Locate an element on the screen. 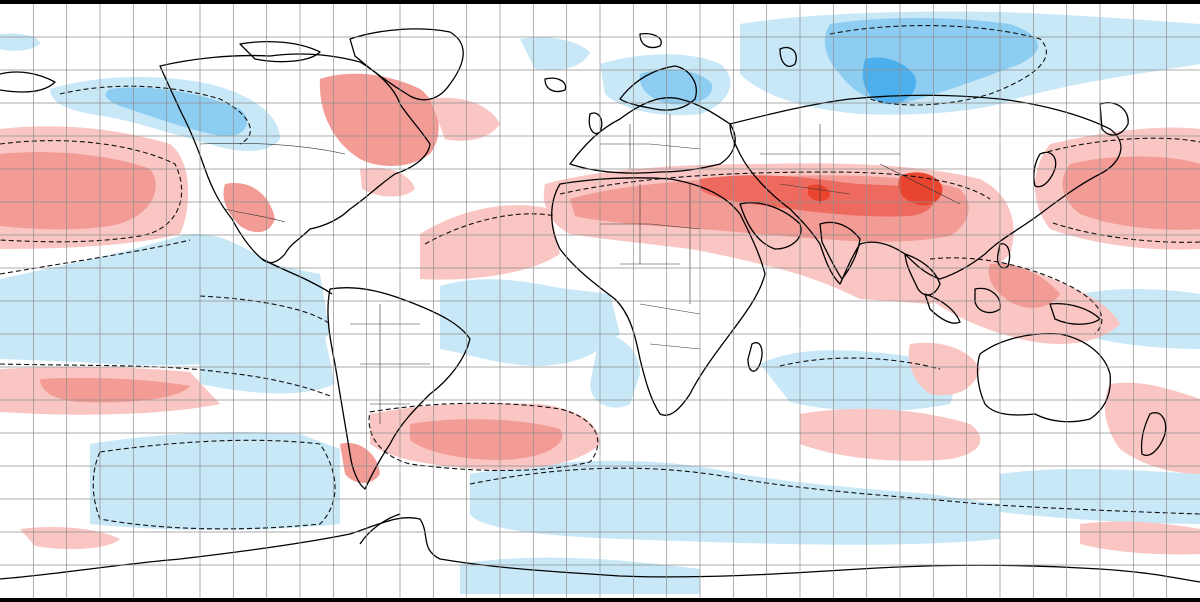 This screenshot has height=602, width=1200. dashed-contour-south-atlantic is located at coordinates (483, 437).